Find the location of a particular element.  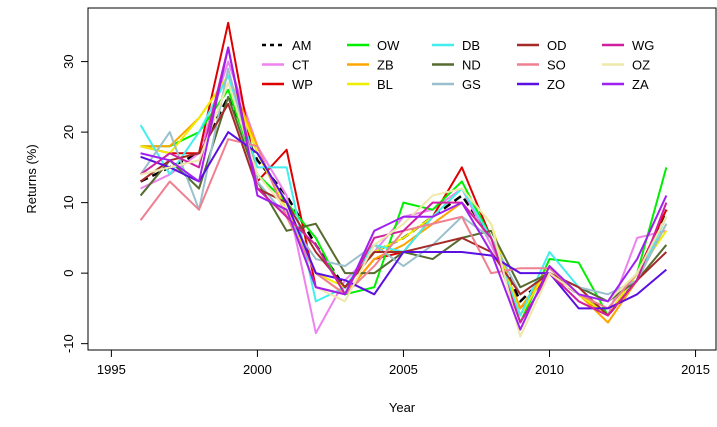

y-tick-label: 10 is located at coordinates (68, 202).